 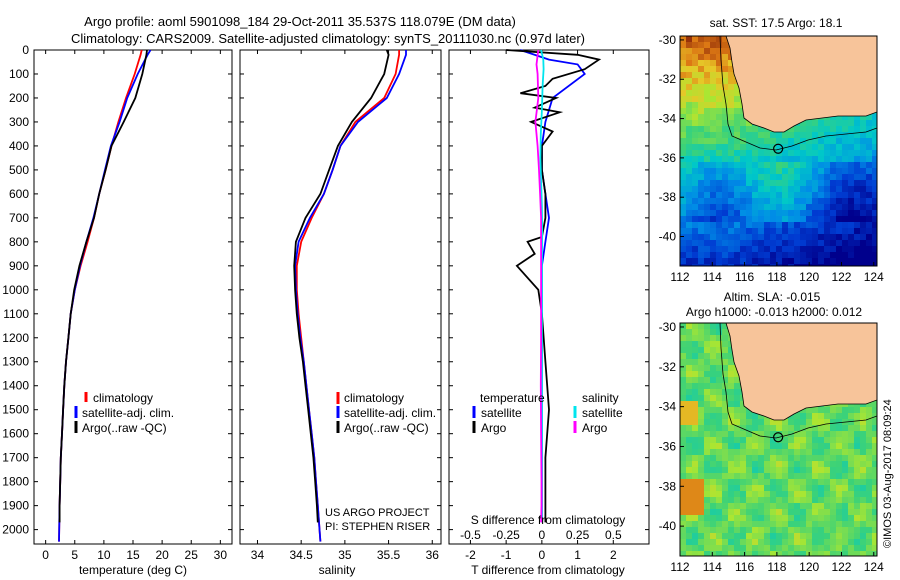 What do you see at coordinates (258, 555) in the screenshot?
I see `x-tick-label: 34` at bounding box center [258, 555].